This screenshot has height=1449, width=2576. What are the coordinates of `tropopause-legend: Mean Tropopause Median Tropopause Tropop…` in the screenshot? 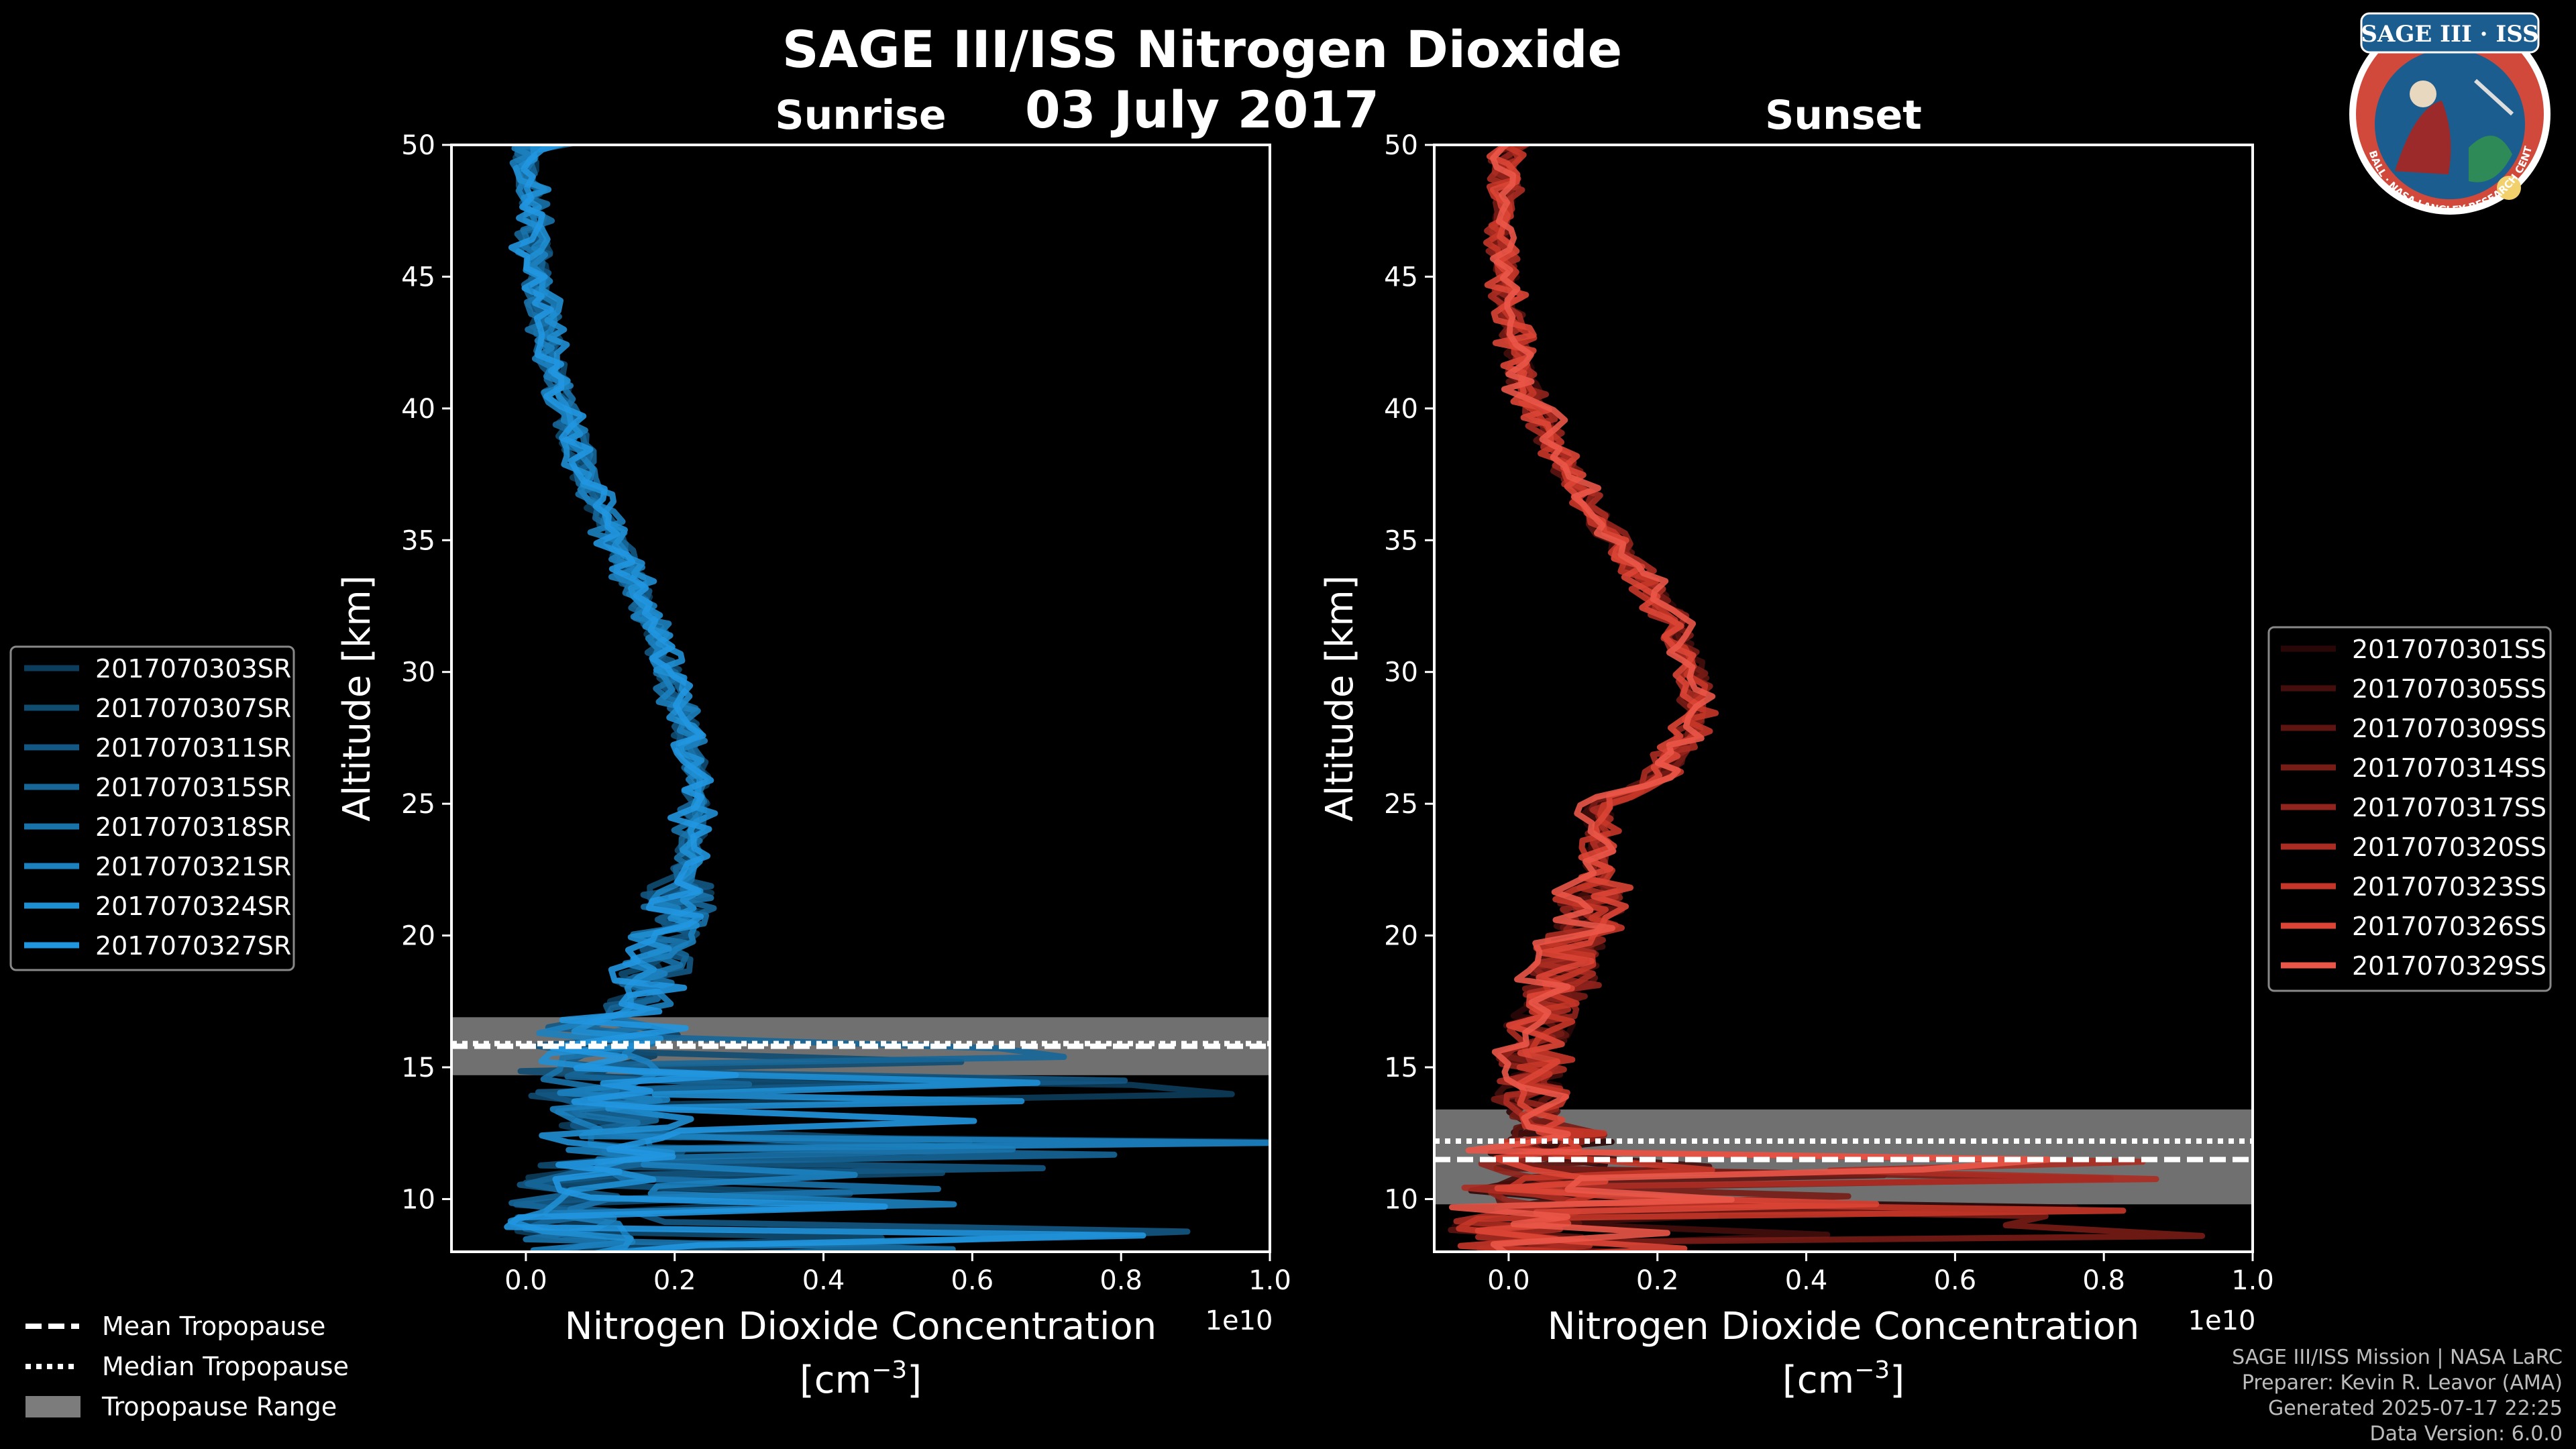 It's located at (187, 1366).